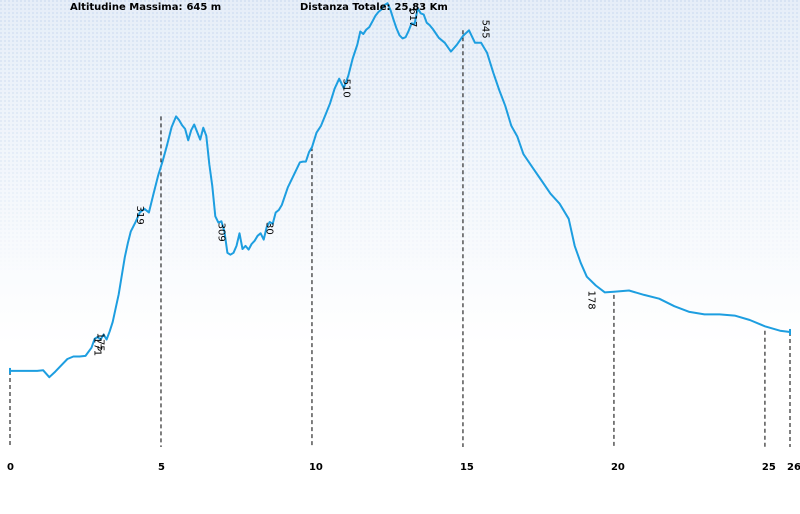  Describe the element at coordinates (412, 17) in the screenshot. I see `elevation-label: 617` at that location.